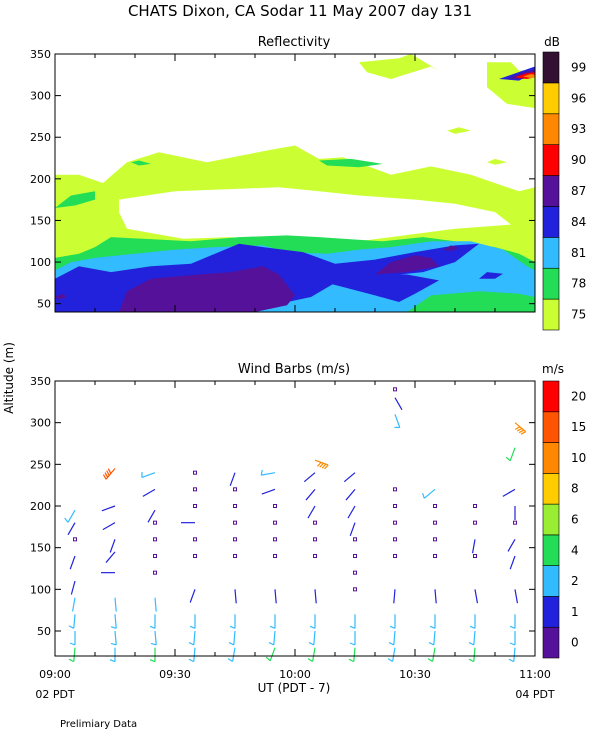 This screenshot has width=600, height=750. I want to click on reflectivity-region-below, so click(315, 216).